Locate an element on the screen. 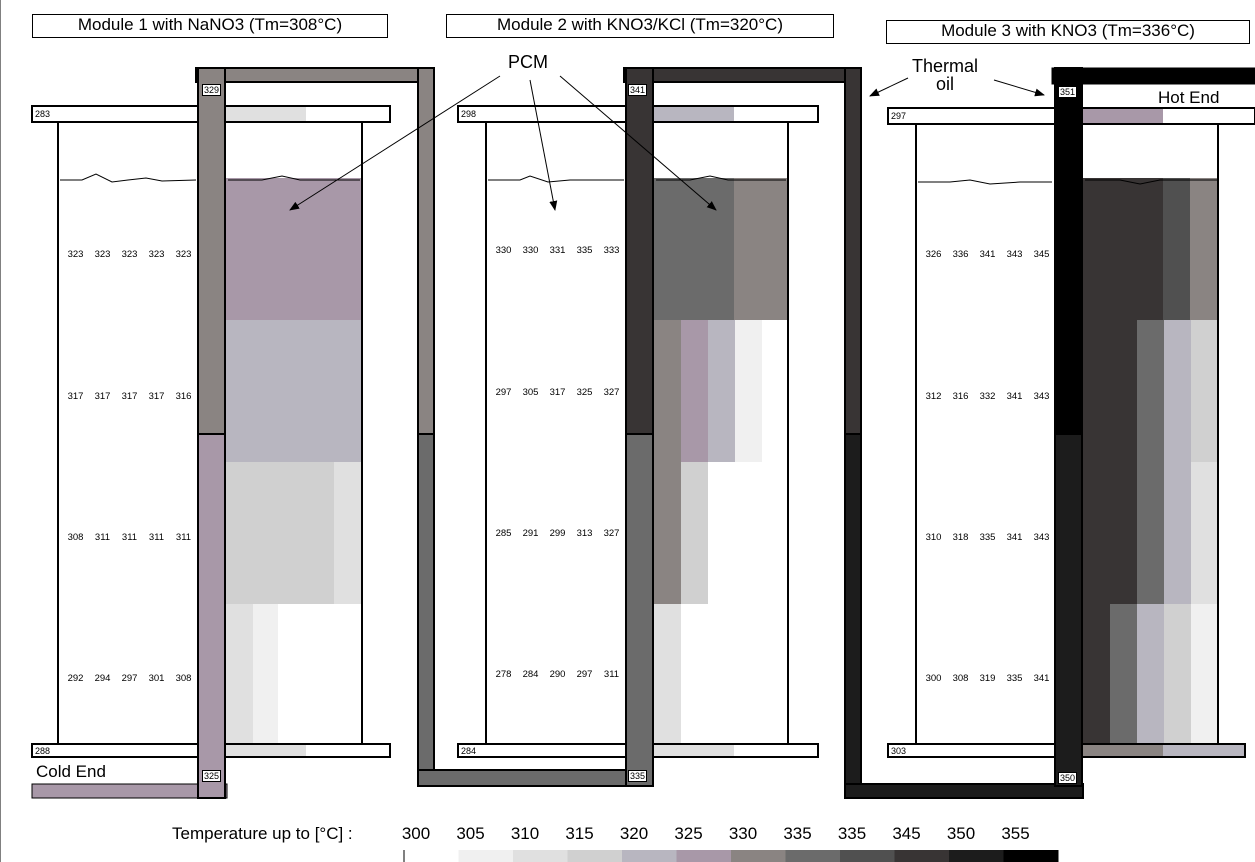 Image resolution: width=1255 pixels, height=862 pixels. module1-reading-row: 317 317 317 317 316 is located at coordinates (129, 396).